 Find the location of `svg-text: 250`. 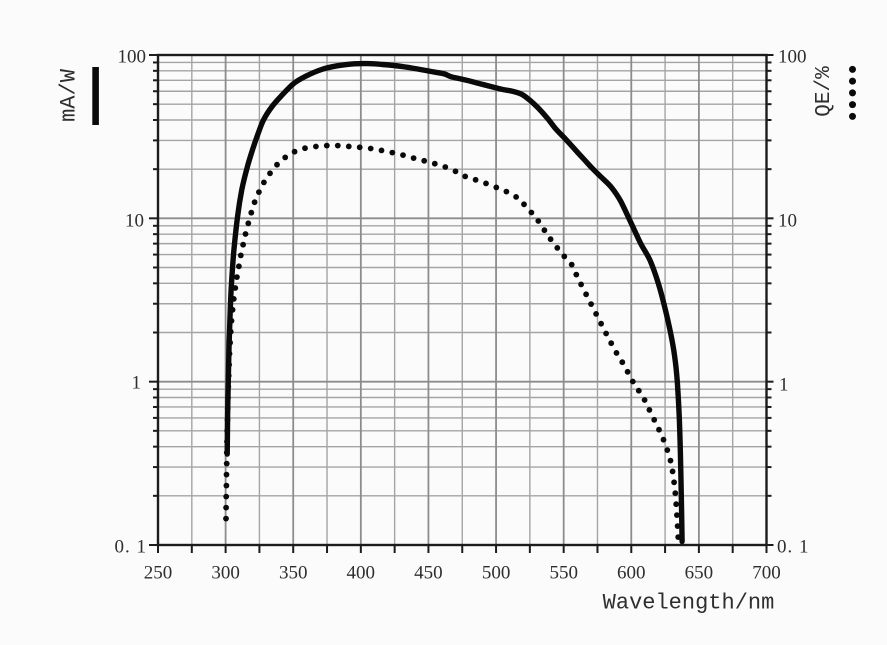

svg-text: 250 is located at coordinates (158, 573).